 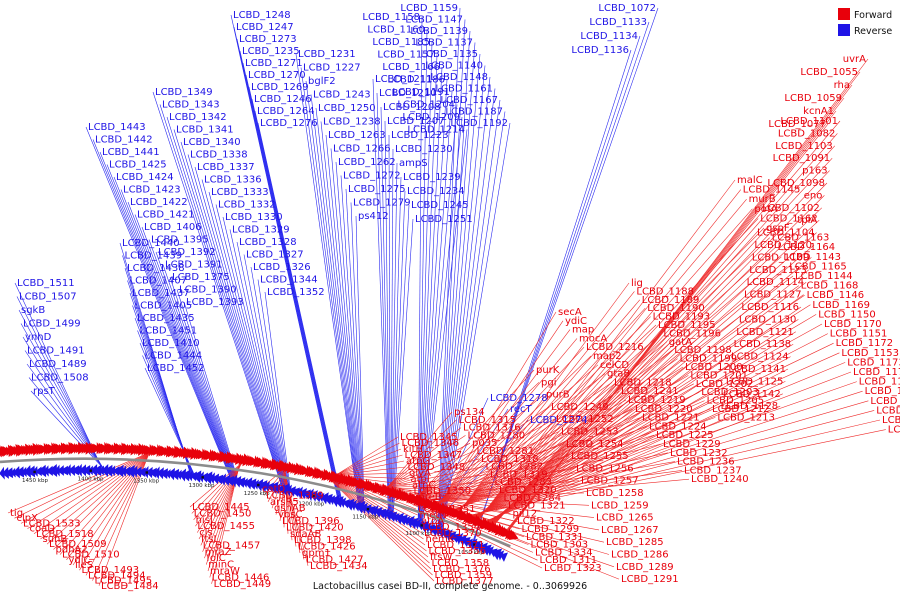 What do you see at coordinates (154, 256) in the screenshot?
I see `gene-label: LCBD_1439` at bounding box center [154, 256].